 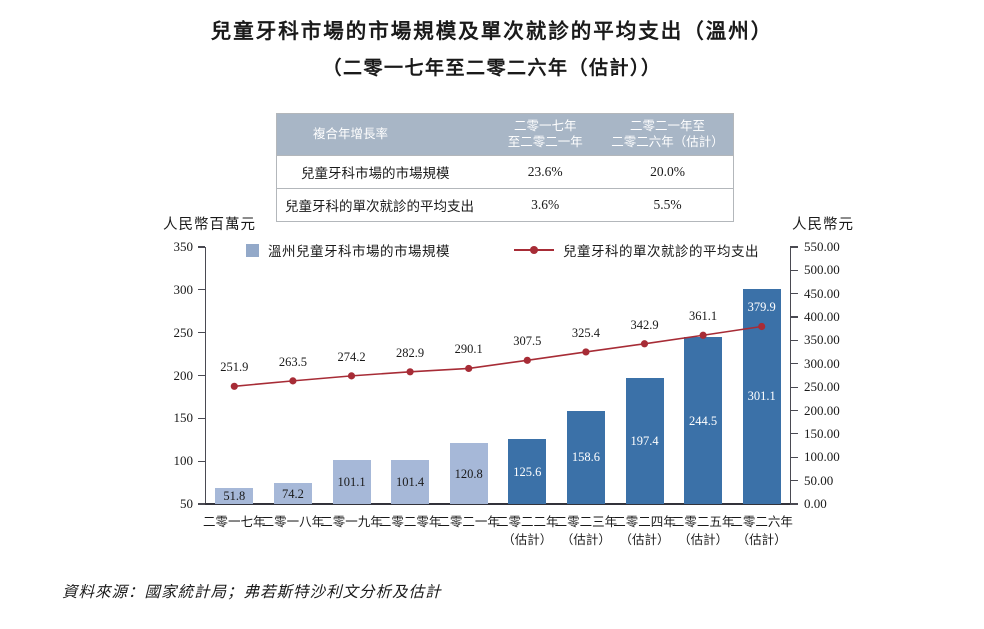 I want to click on right-axis-line, so click(x=790, y=375).